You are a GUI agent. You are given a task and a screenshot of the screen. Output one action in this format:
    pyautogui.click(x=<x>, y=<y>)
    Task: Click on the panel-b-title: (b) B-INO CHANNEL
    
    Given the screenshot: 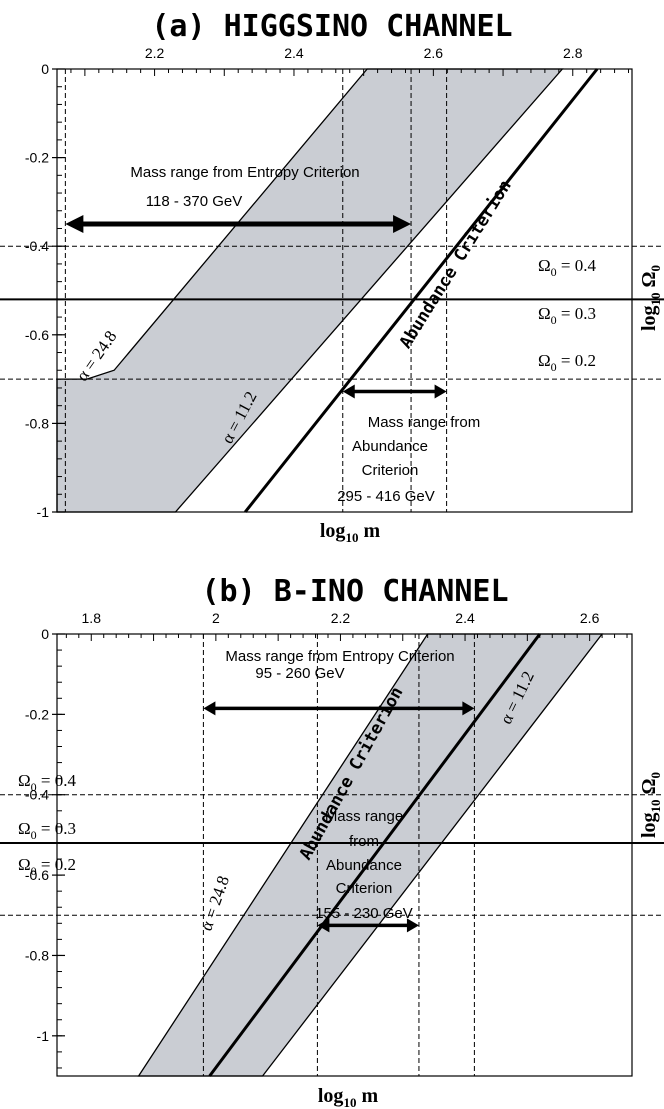 What is the action you would take?
    pyautogui.click(x=354, y=591)
    